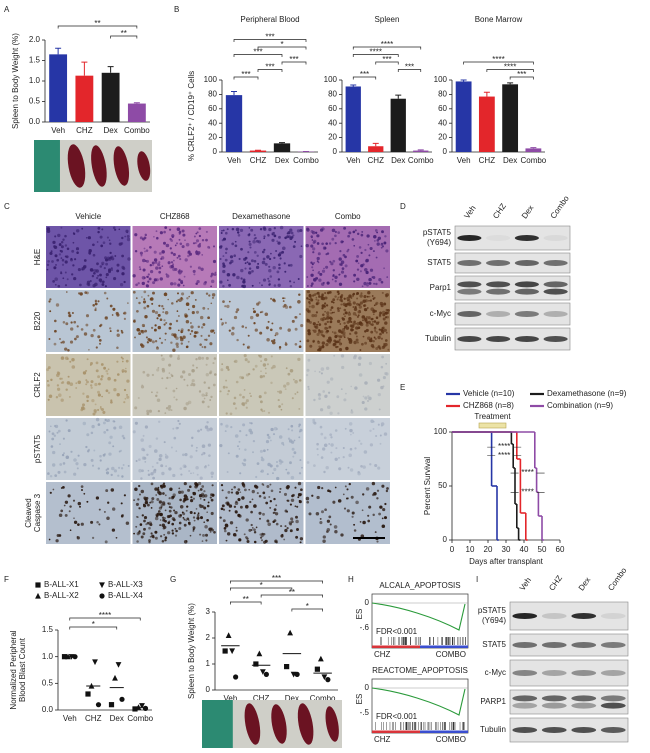 The image size is (650, 753). I want to click on error-bar, so click(84, 68).